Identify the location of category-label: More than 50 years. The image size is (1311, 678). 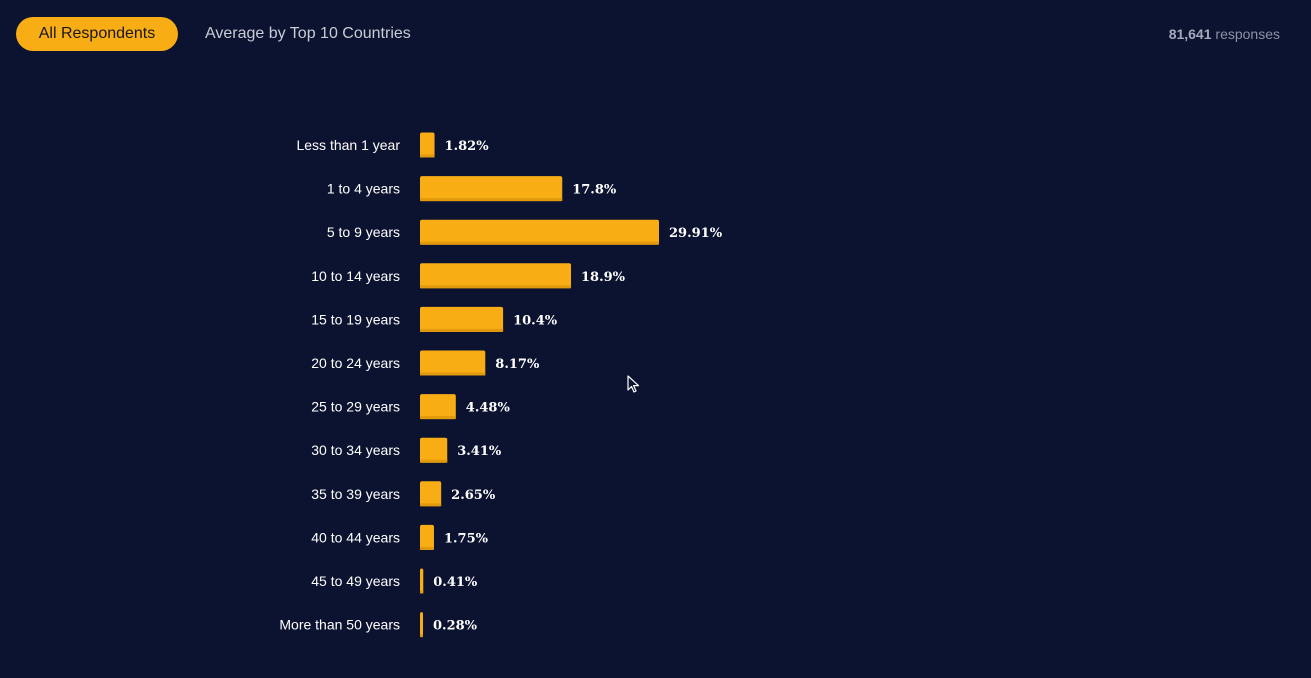
(339, 625).